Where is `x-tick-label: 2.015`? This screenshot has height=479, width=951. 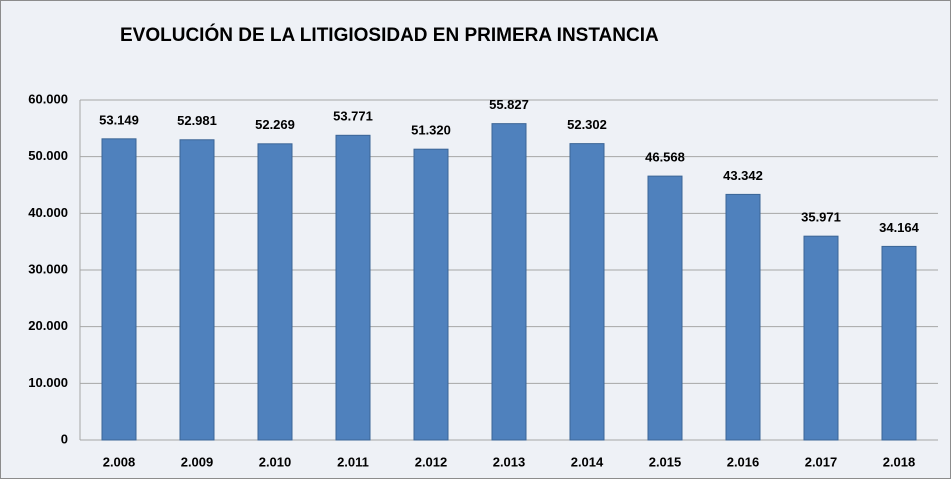
x-tick-label: 2.015 is located at coordinates (665, 461).